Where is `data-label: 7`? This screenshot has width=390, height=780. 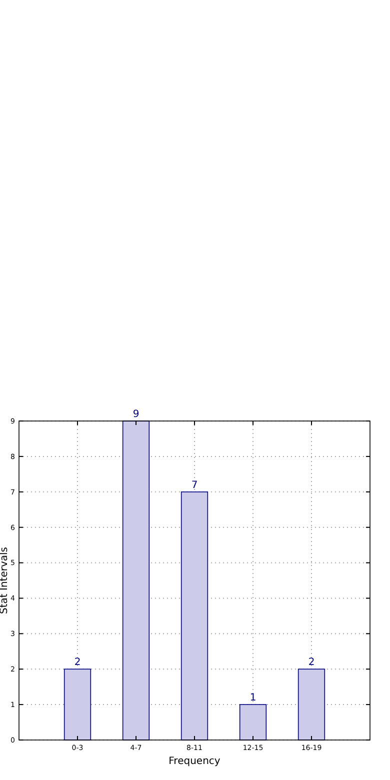 data-label: 7 is located at coordinates (194, 485).